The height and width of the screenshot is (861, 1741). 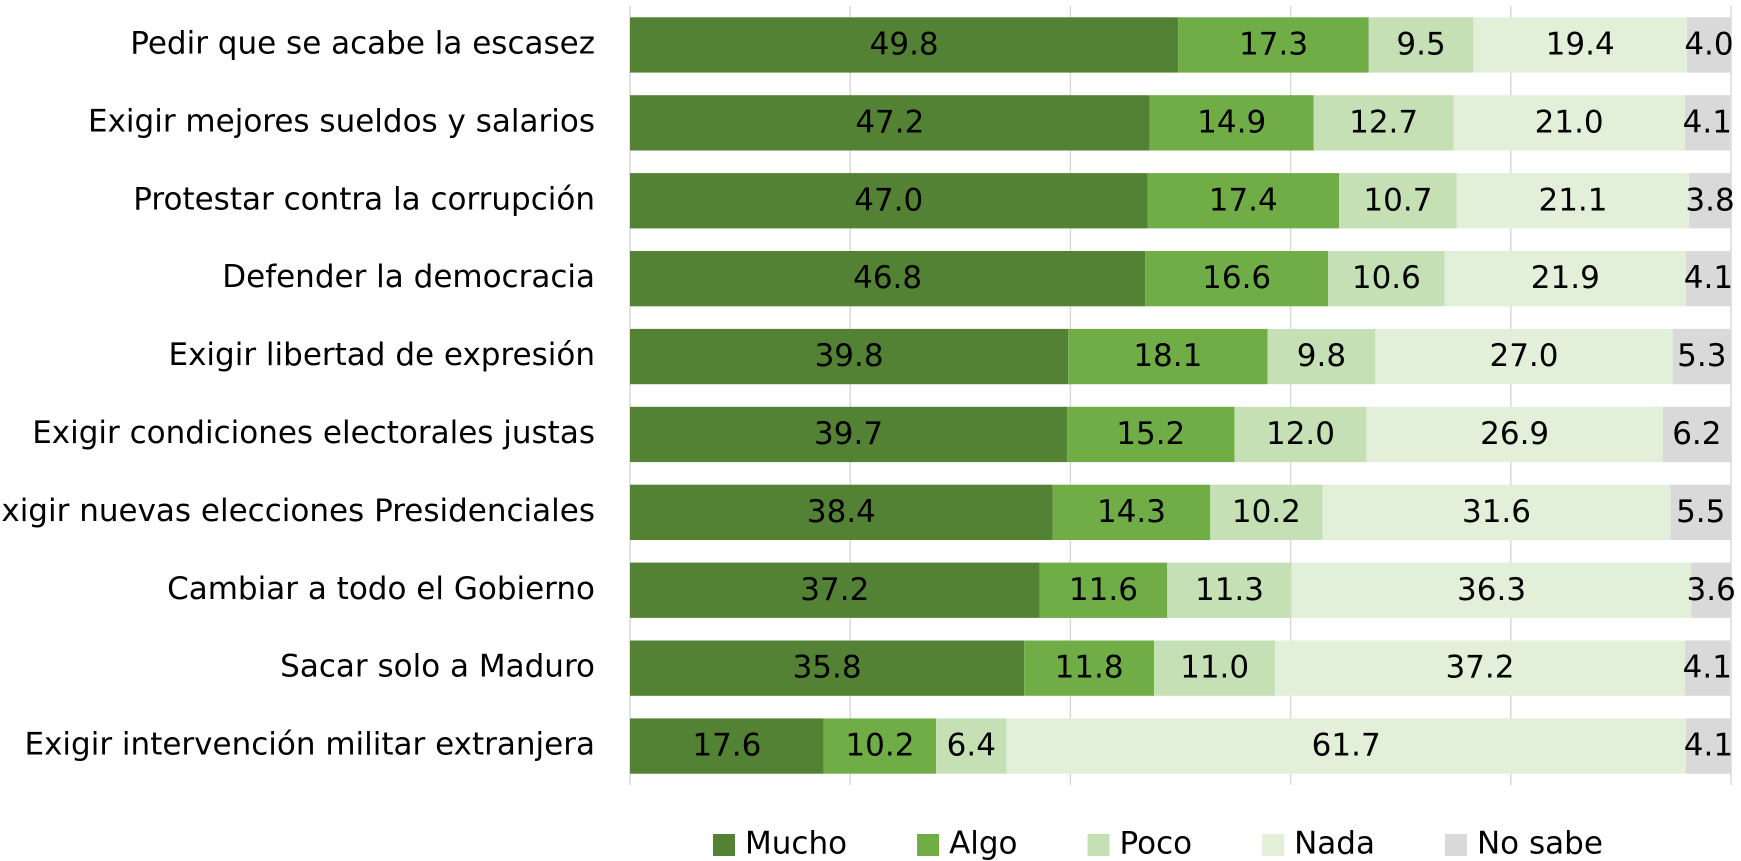 I want to click on y-tick-label: Pedir que se acabe la escasez, so click(x=362, y=43).